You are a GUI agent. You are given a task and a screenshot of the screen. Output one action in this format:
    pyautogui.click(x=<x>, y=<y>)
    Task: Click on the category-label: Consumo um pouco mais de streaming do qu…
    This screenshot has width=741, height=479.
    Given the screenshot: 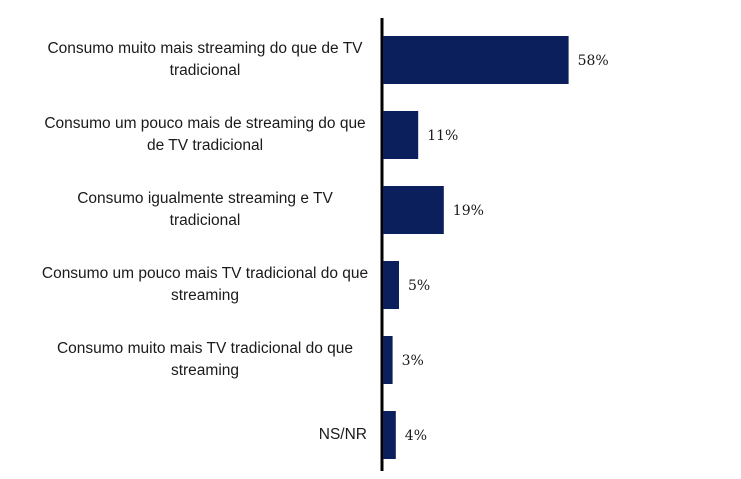 What is the action you would take?
    pyautogui.click(x=205, y=134)
    